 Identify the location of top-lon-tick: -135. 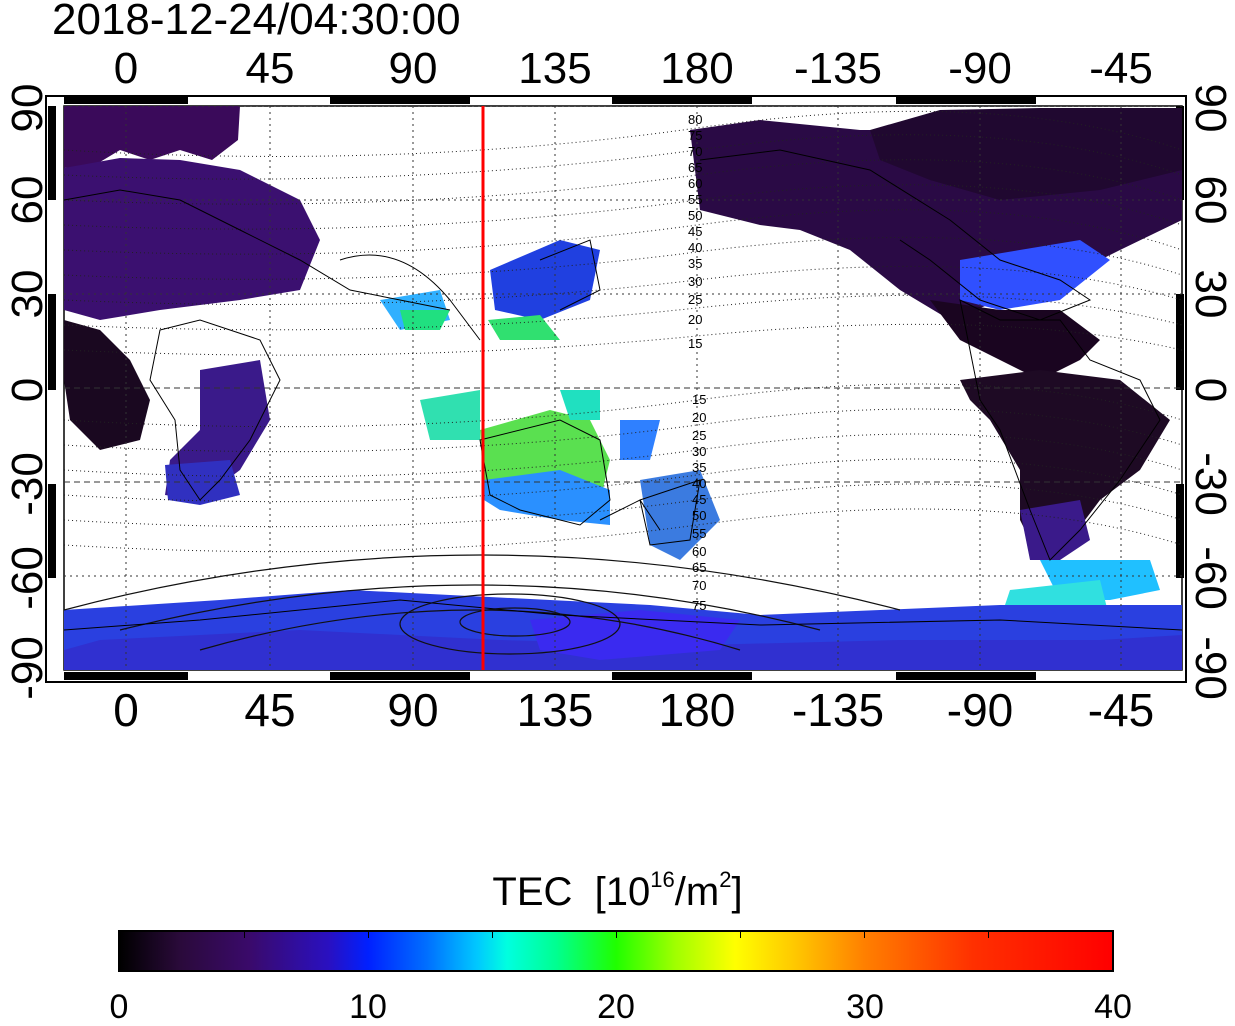
(838, 68).